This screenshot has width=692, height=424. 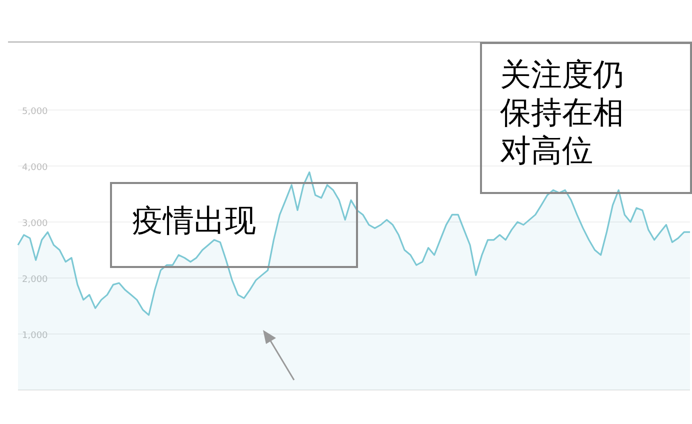 What do you see at coordinates (35, 336) in the screenshot?
I see `y-tick-label: 1,000` at bounding box center [35, 336].